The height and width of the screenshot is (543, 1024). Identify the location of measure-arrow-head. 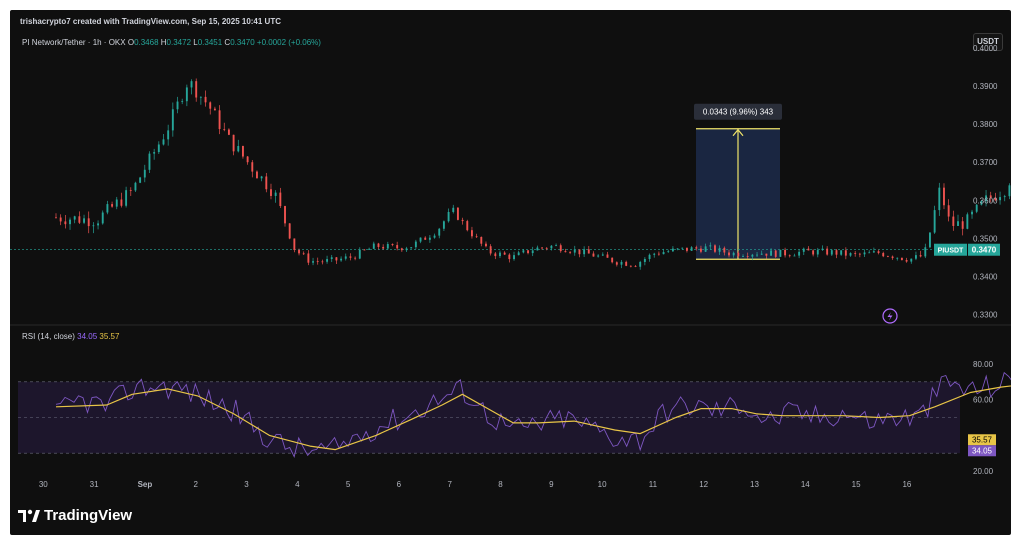
(738, 132).